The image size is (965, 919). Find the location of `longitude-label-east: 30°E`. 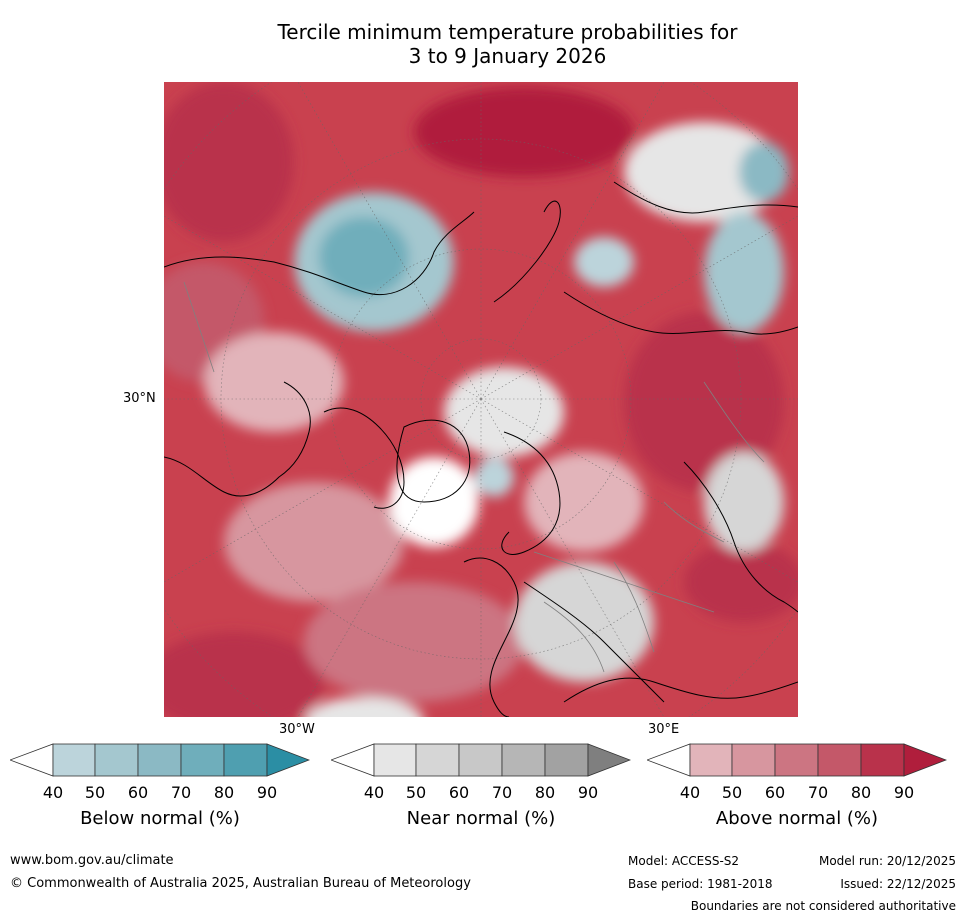

longitude-label-east: 30°E is located at coordinates (664, 729).